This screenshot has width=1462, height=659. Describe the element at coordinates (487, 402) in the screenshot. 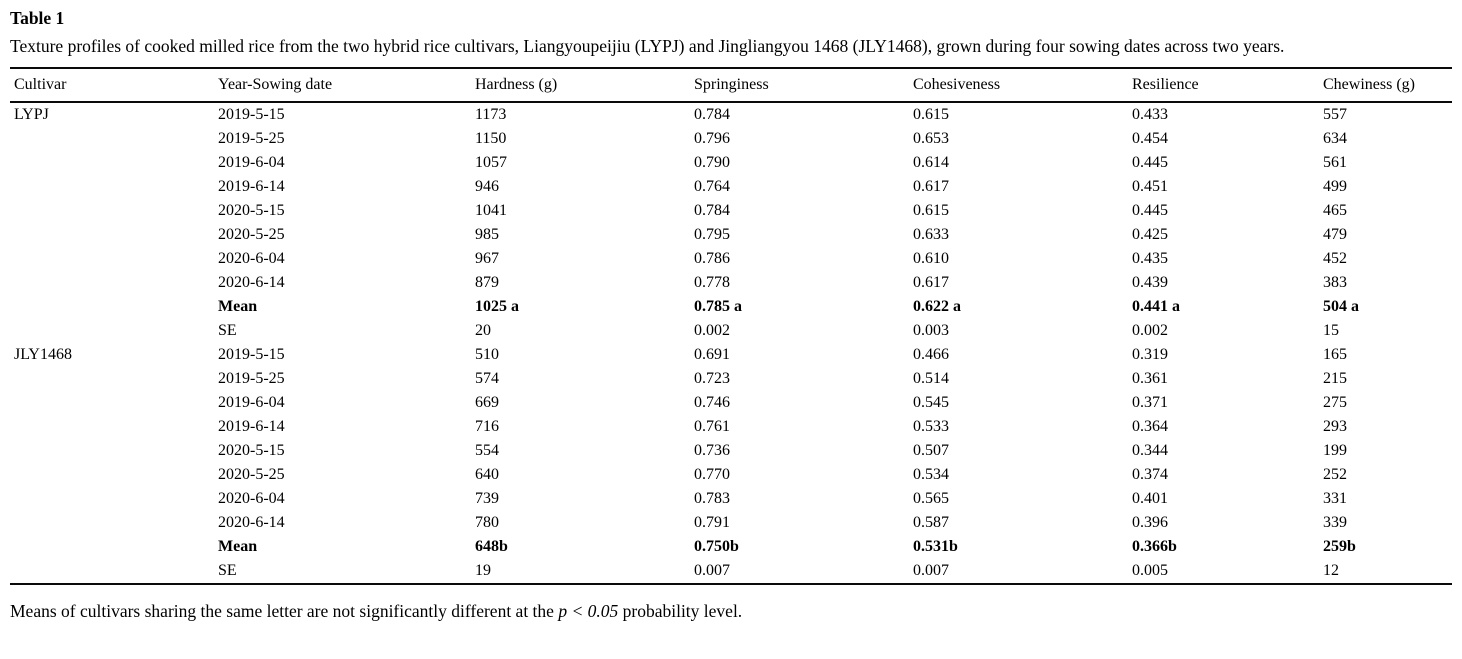

I see `cell-hardness: 669` at that location.